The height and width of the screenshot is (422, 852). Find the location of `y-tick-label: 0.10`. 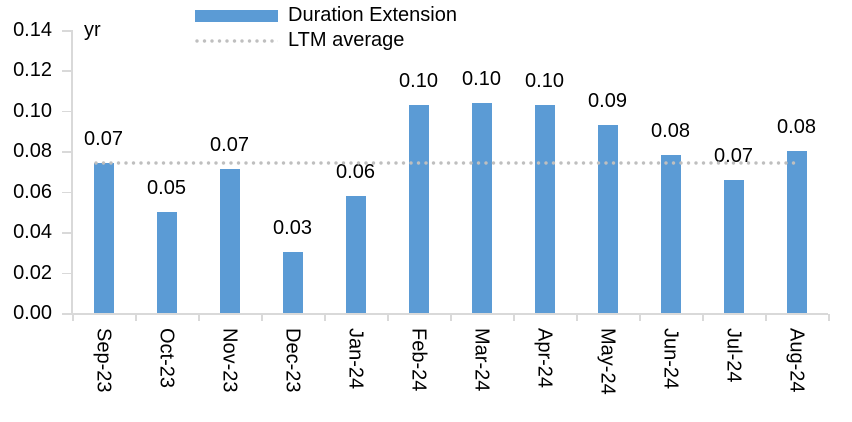

y-tick-label: 0.10 is located at coordinates (32, 110).